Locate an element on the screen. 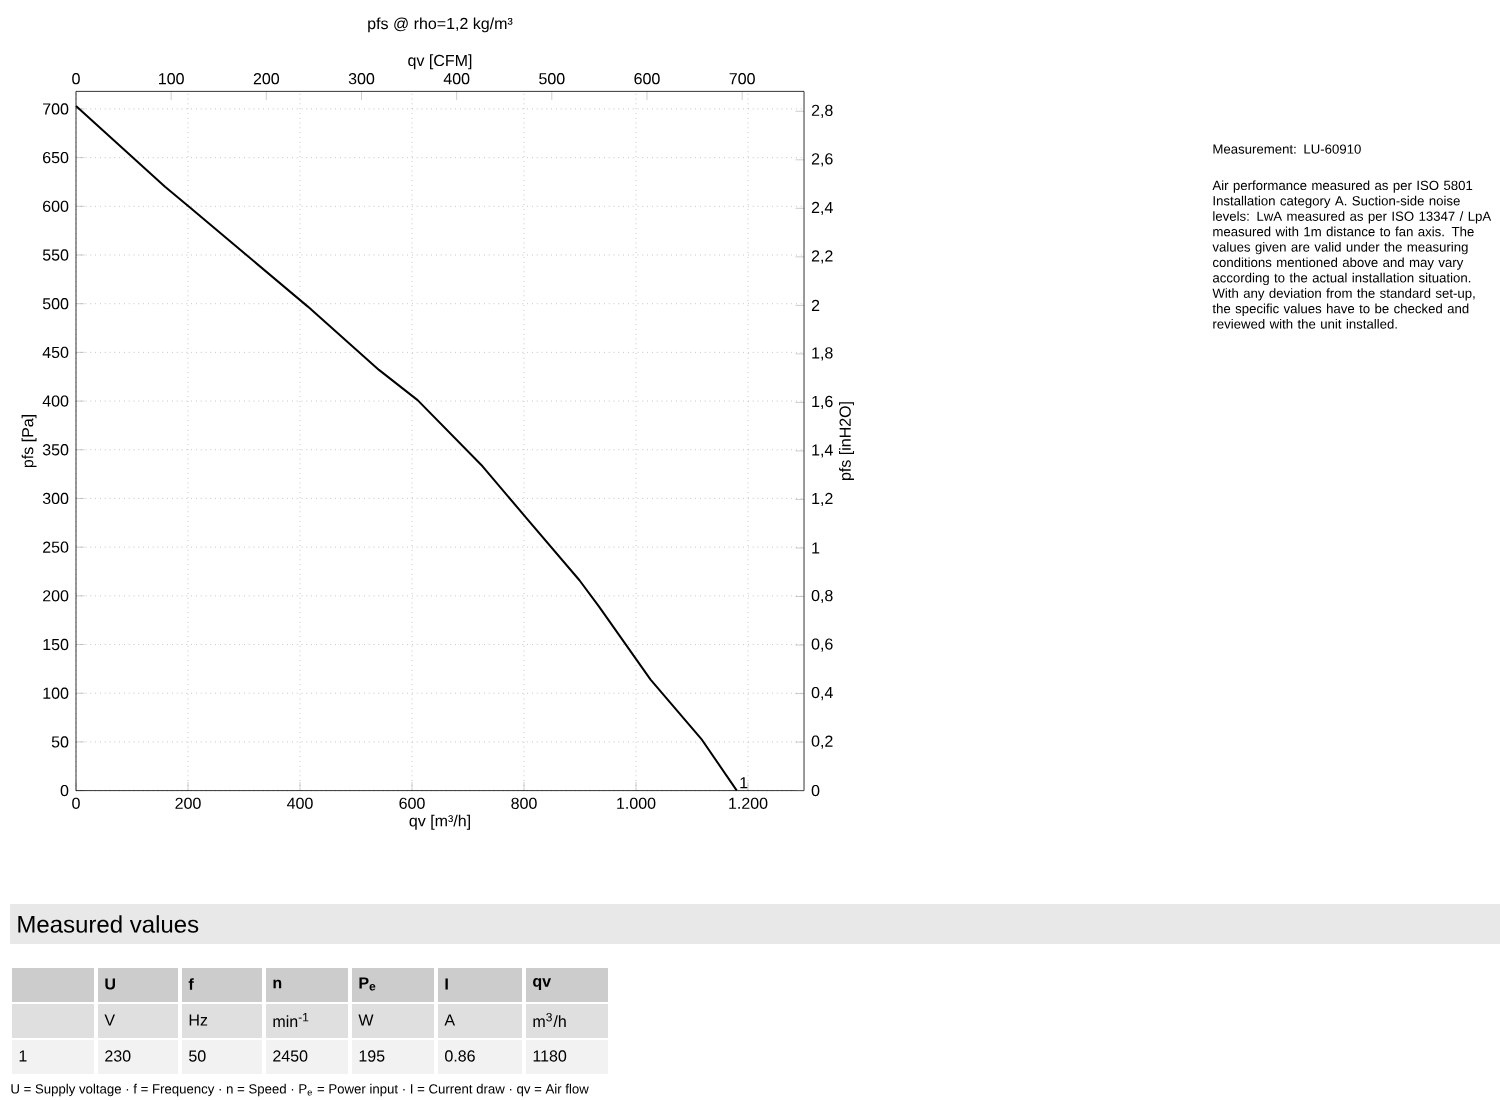 The height and width of the screenshot is (1100, 1500). text: W is located at coordinates (366, 1020).